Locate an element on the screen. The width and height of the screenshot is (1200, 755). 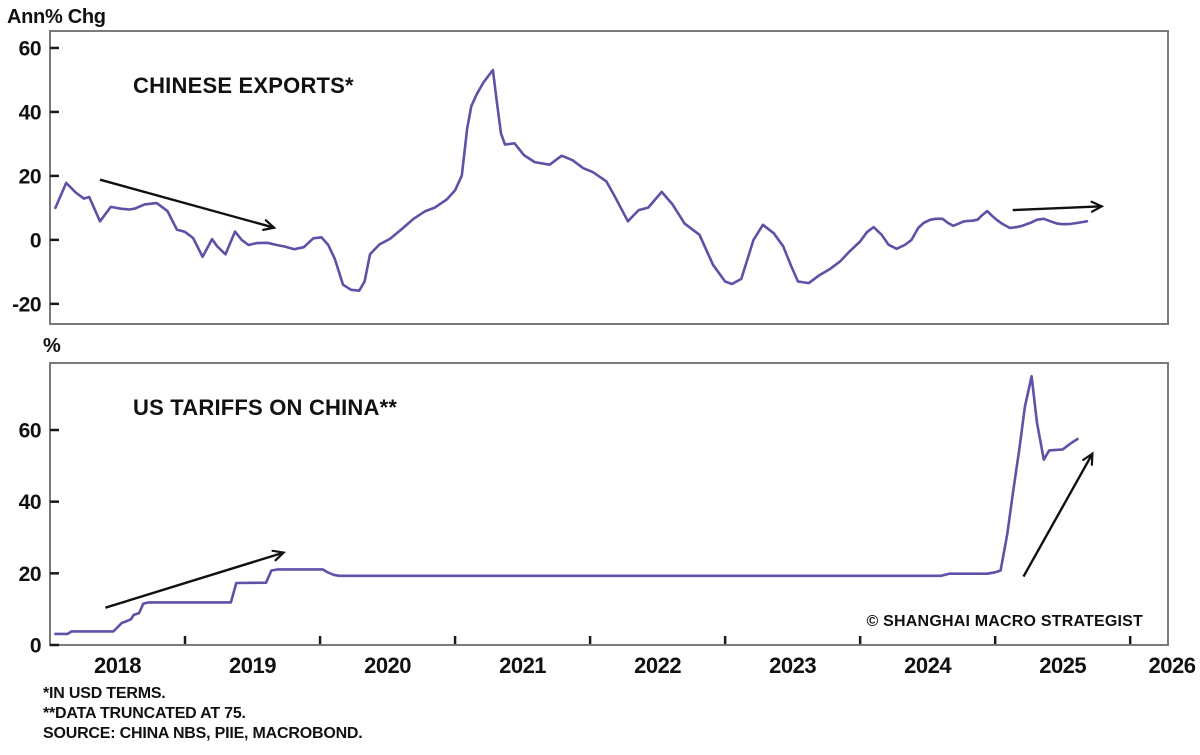
x-tick-label: 2020 is located at coordinates (387, 665).